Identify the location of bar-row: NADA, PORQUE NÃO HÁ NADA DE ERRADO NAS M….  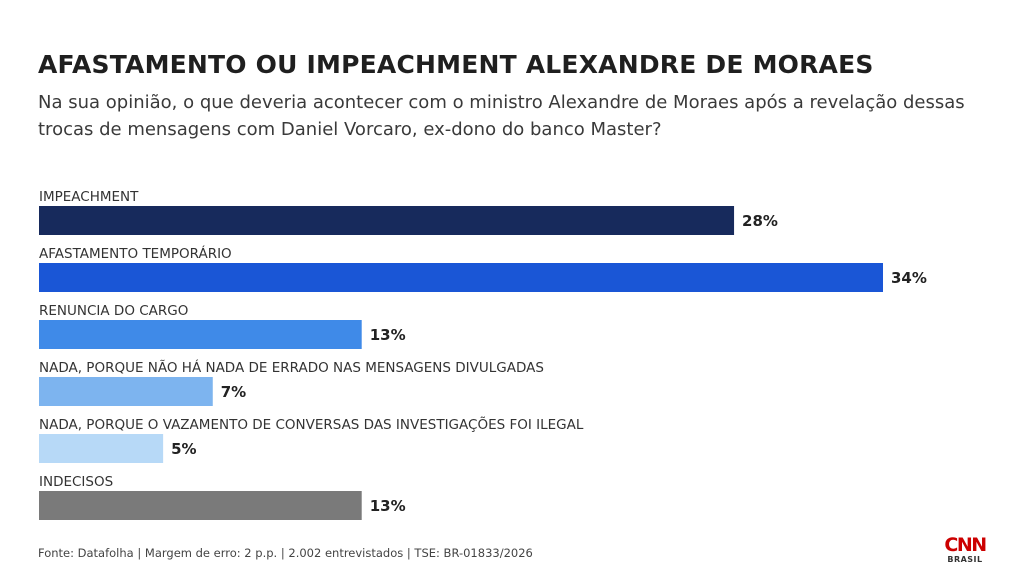
(291, 382).